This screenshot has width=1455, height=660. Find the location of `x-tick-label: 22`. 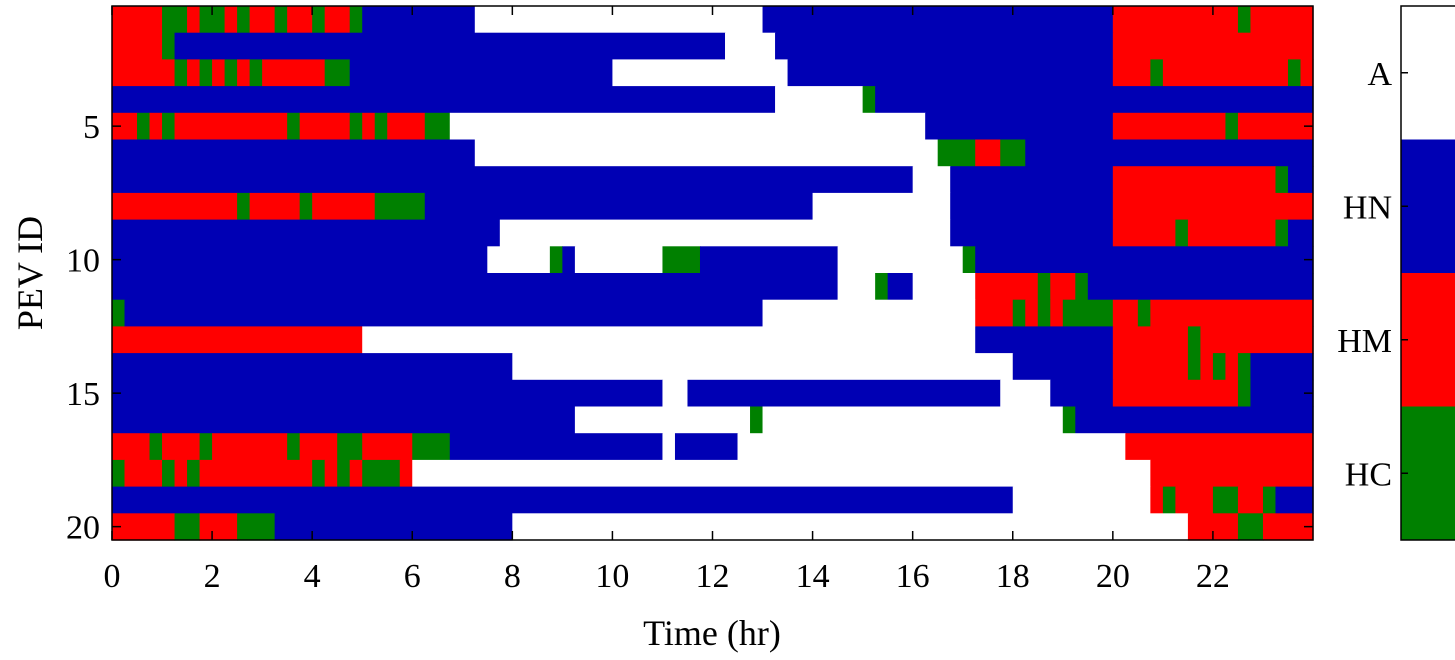

x-tick-label: 22 is located at coordinates (1213, 576).